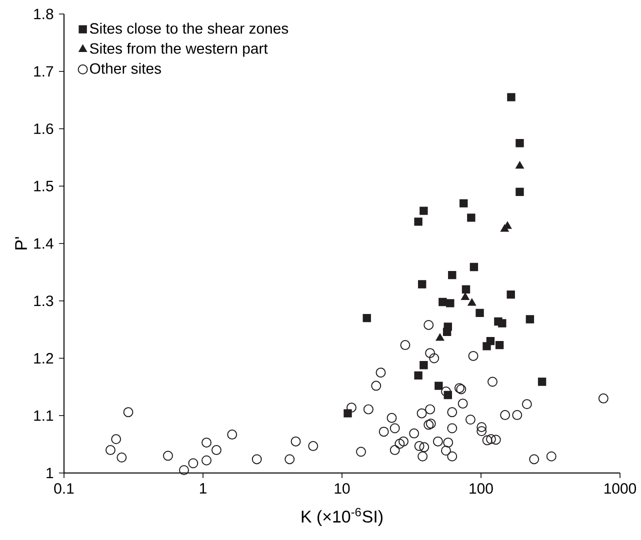  What do you see at coordinates (44, 128) in the screenshot?
I see `y-tick-label: 1.6` at bounding box center [44, 128].